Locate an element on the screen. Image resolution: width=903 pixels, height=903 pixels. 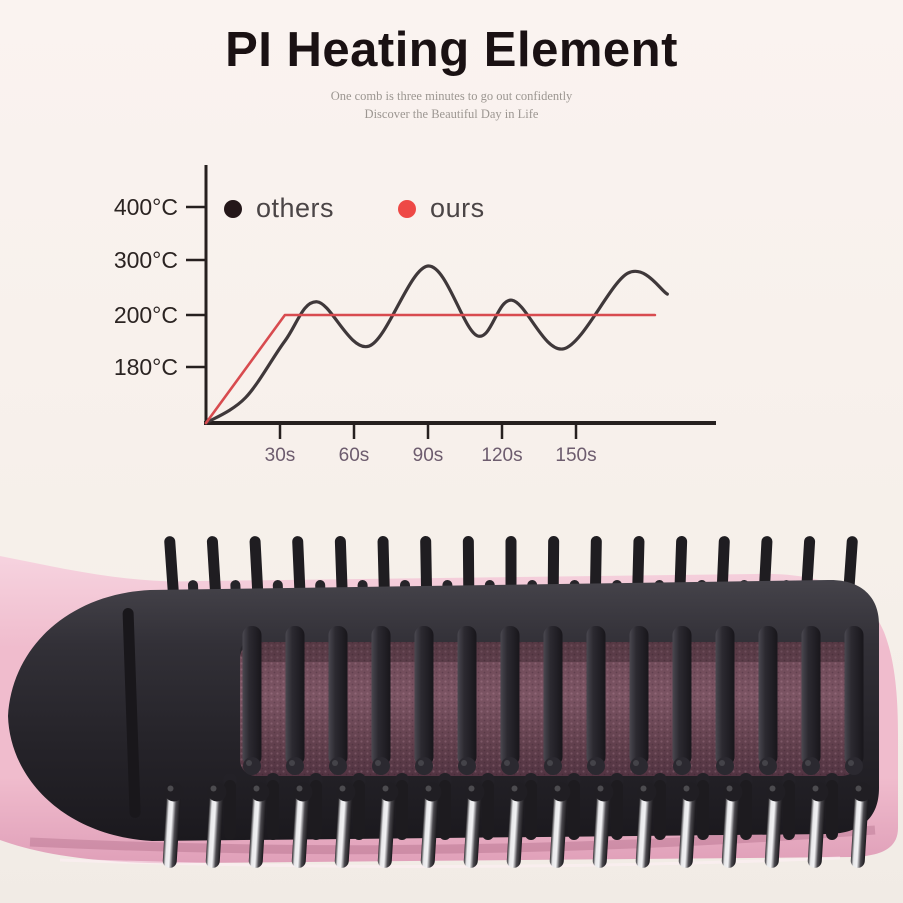
page-subtitle-line-2: Discover the Beautiful Day in Life is located at coordinates (451, 114).